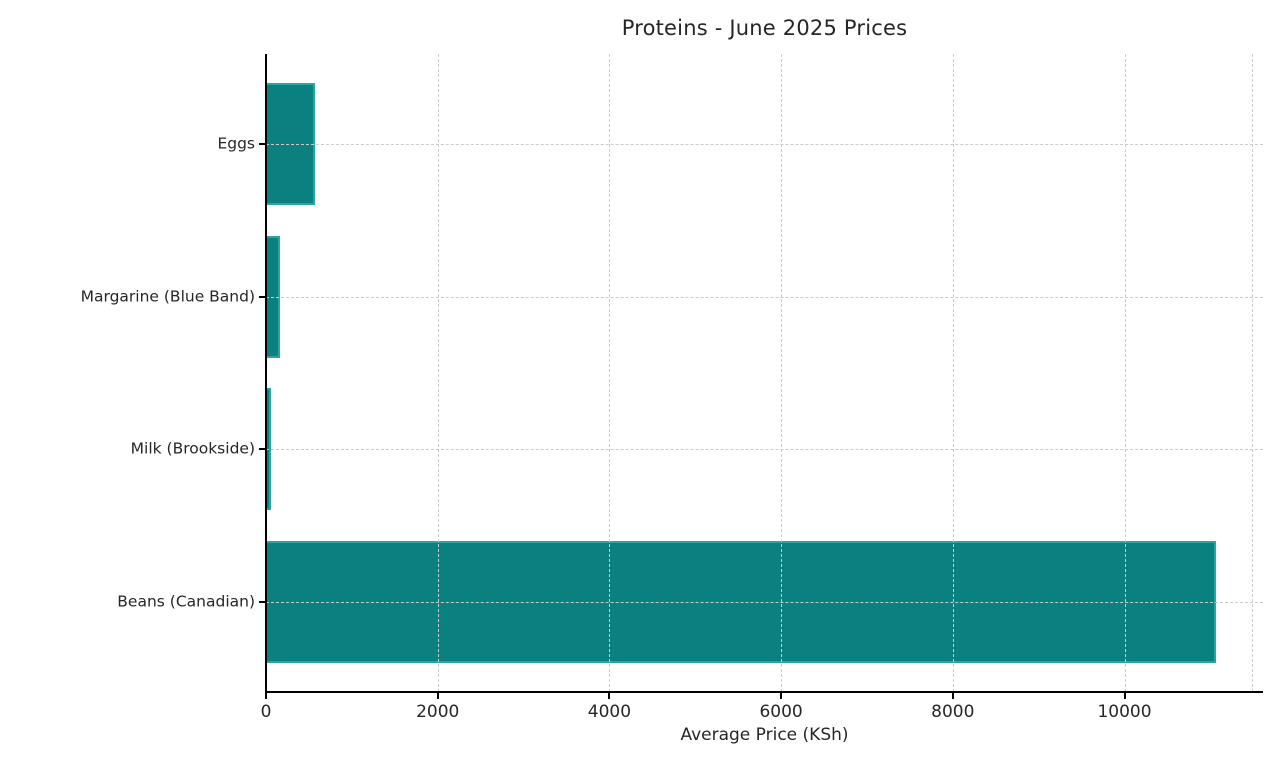 The height and width of the screenshot is (768, 1280). I want to click on x-tick-label: 6000, so click(781, 712).